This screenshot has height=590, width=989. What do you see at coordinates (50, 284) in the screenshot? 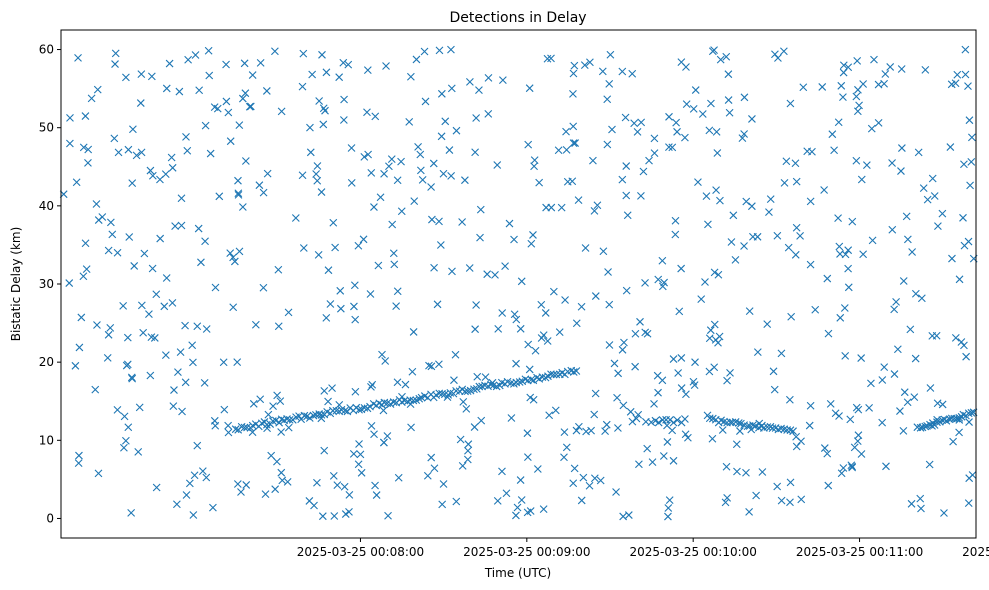
I see `y-axis: 0 10 20 30 40 50 60` at bounding box center [50, 284].